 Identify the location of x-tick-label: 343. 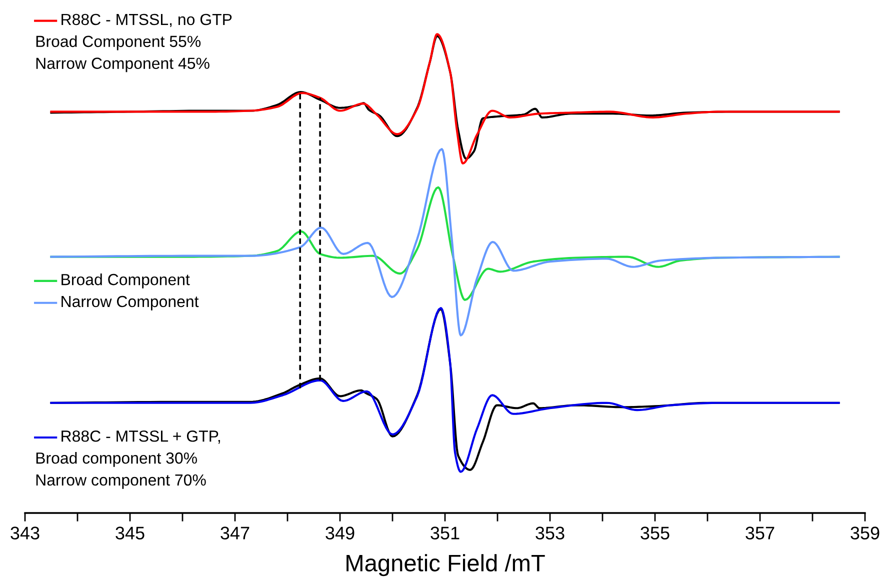
(25, 533).